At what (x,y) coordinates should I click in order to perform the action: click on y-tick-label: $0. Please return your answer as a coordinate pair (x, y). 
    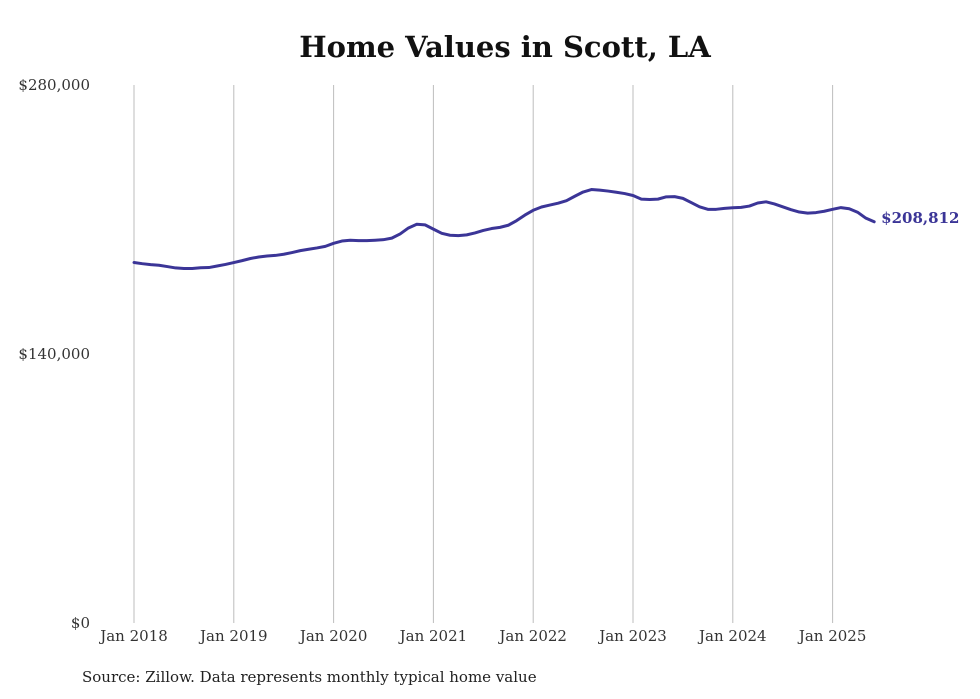
    Looking at the image, I should click on (80, 623).